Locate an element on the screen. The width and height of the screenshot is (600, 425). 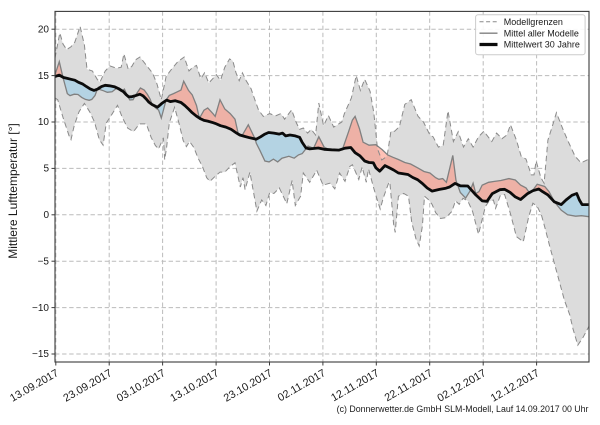
svg-text: 0 is located at coordinates (46, 215).